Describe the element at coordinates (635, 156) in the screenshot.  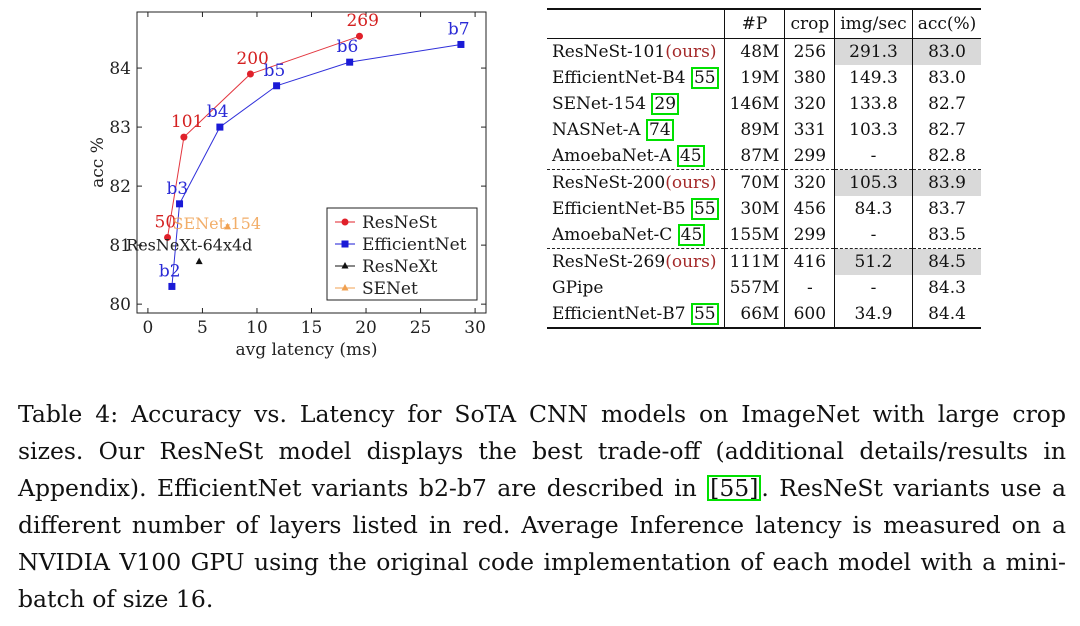
I see `model-name-cell: AmoebaNet-A 45` at that location.